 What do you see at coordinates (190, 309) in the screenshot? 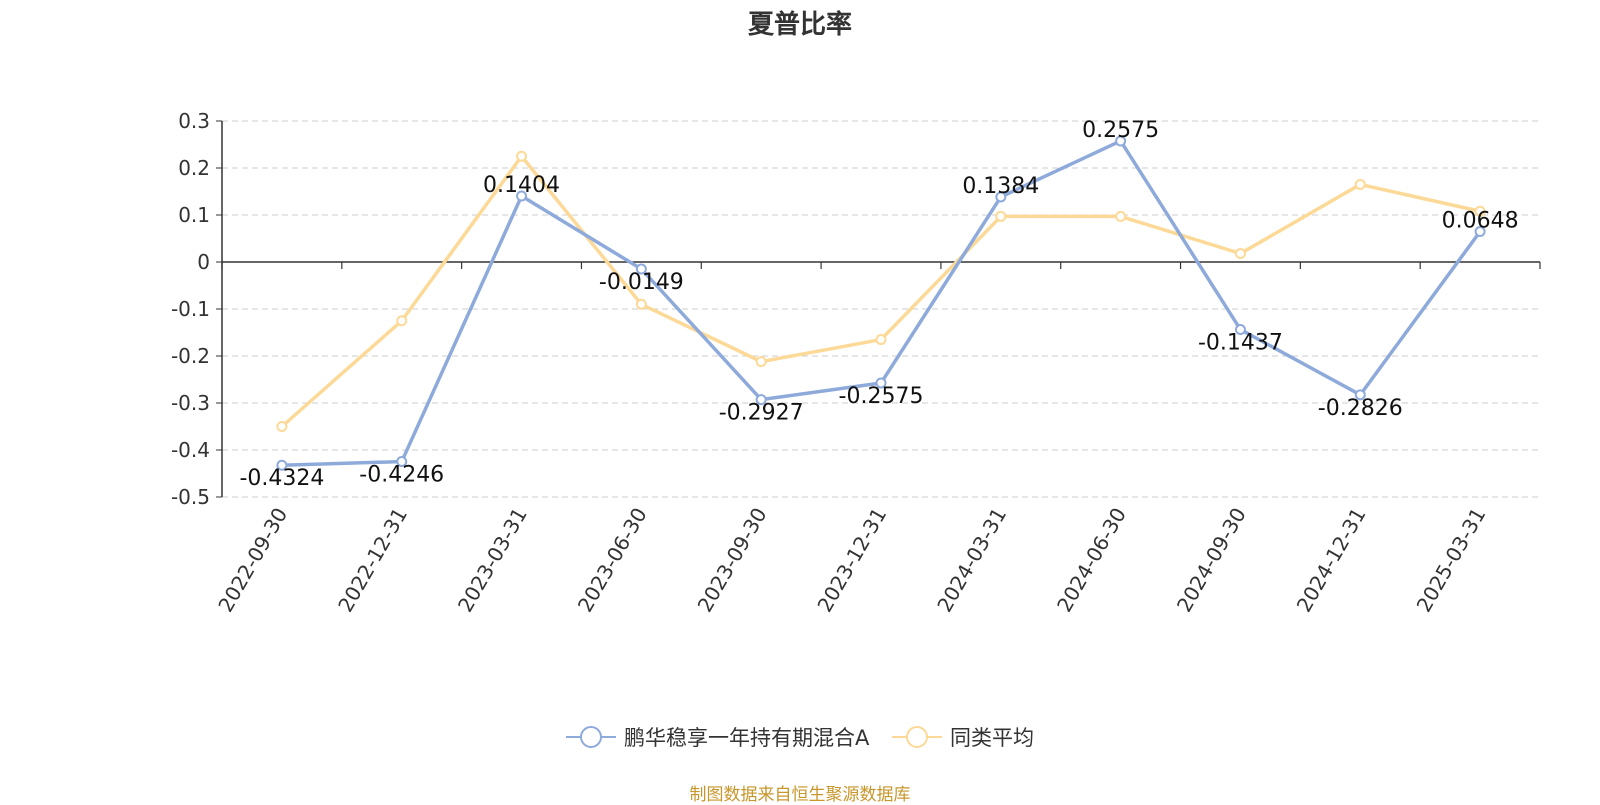
I see `y-tick-label: -0.1` at bounding box center [190, 309].